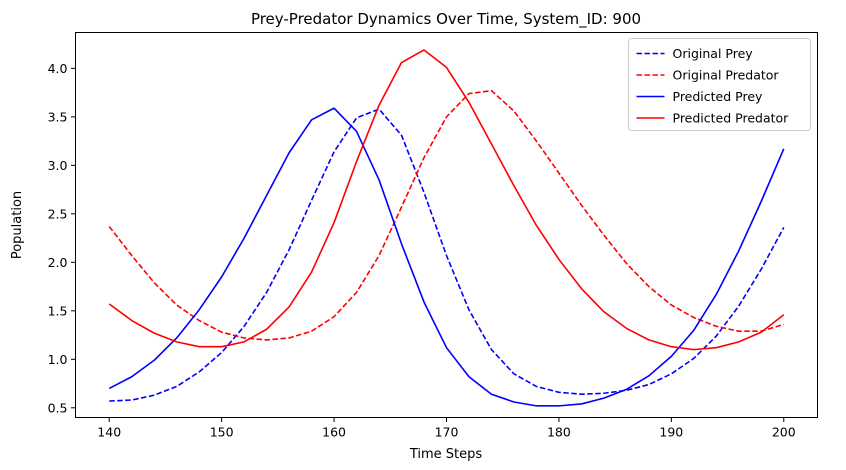 The image size is (846, 470). I want to click on x-tick-label: 190, so click(671, 432).